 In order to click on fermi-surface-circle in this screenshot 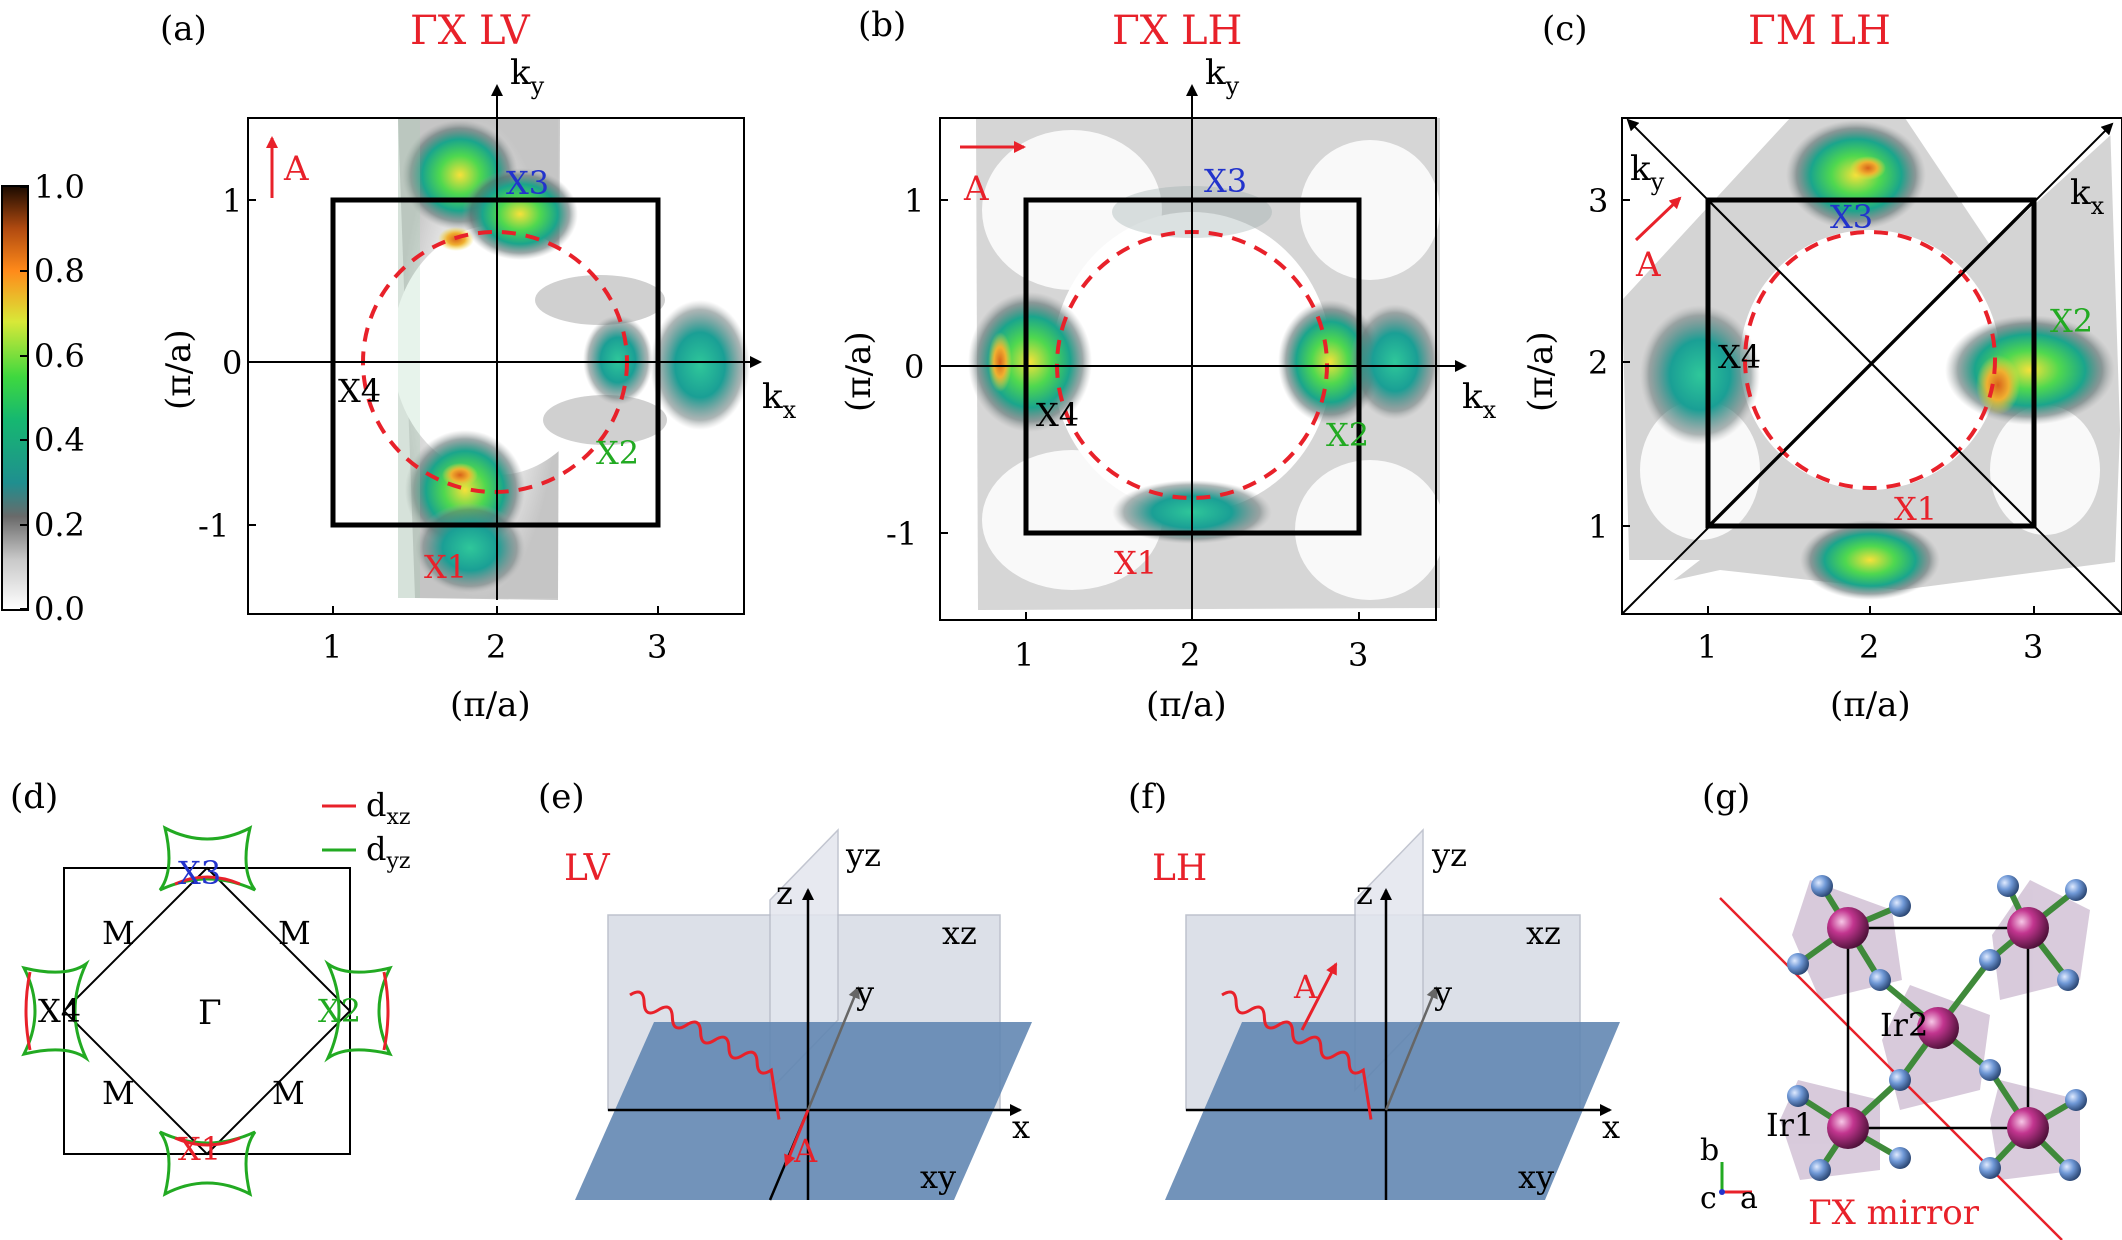, I will do `click(1870, 360)`.